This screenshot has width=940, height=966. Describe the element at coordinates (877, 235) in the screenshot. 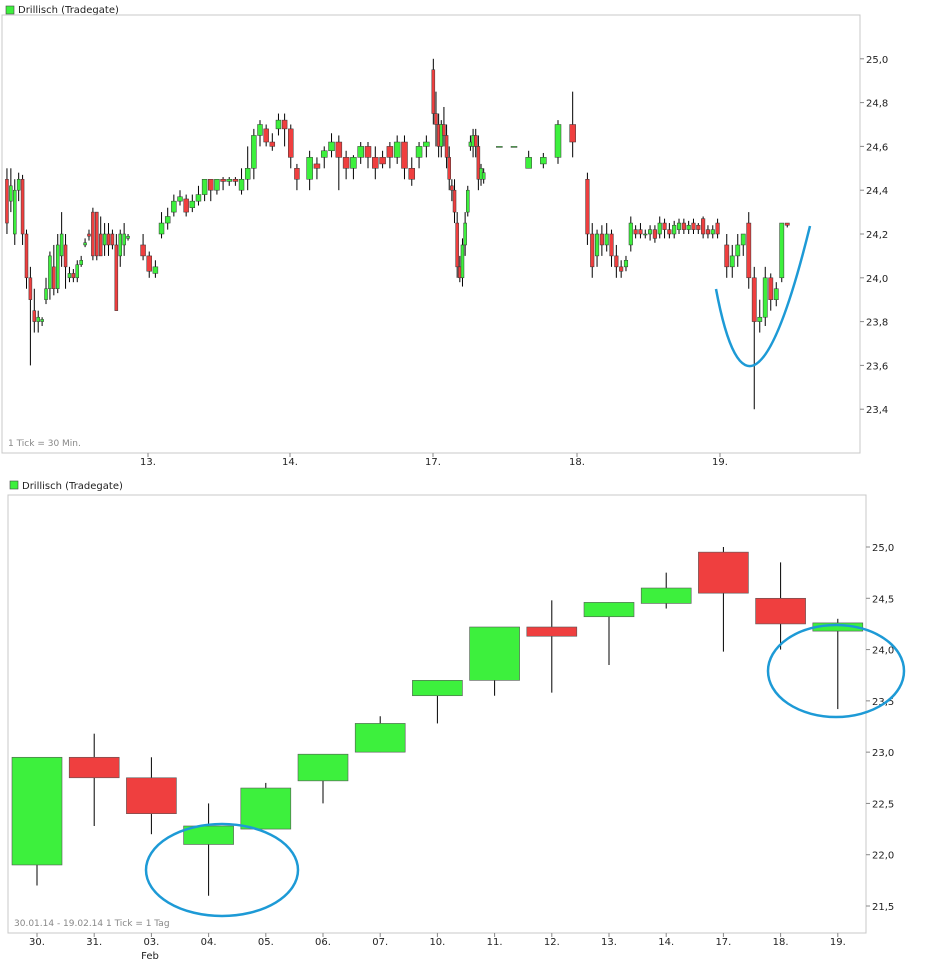

I see `intraday-y-tick-label: 24,2` at that location.